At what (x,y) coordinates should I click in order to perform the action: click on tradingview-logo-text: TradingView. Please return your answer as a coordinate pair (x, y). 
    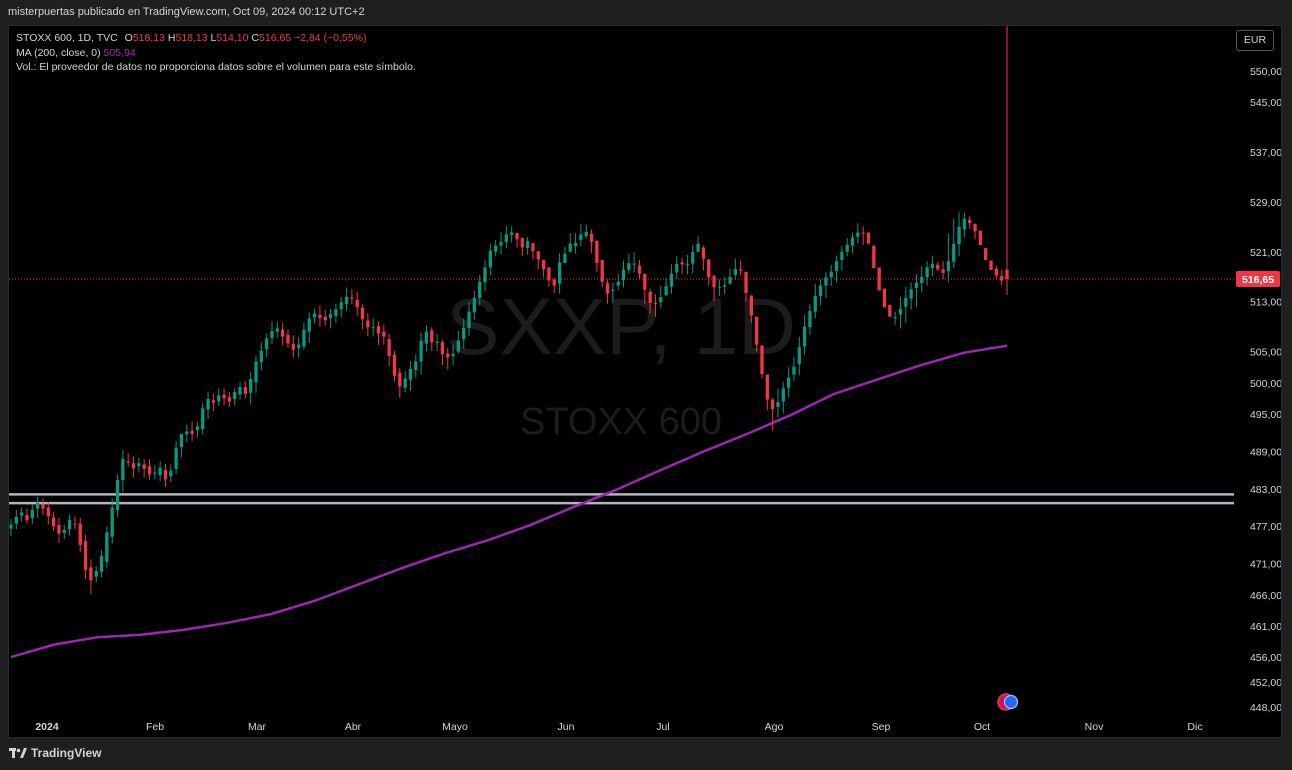
    Looking at the image, I should click on (66, 753).